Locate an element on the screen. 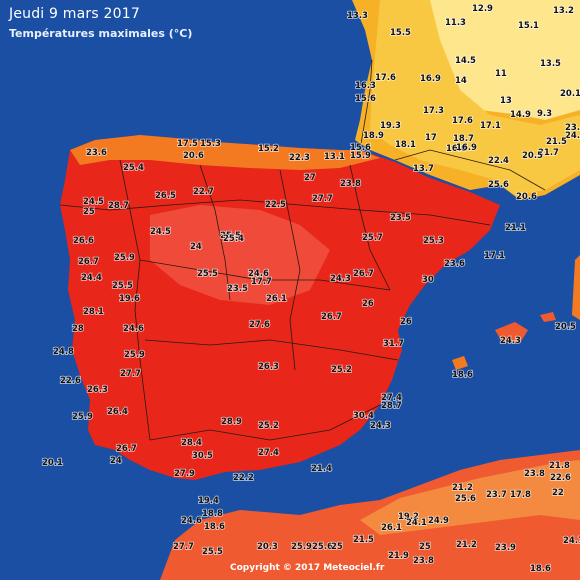 The image size is (580, 580). mallorca-island is located at coordinates (511, 332).